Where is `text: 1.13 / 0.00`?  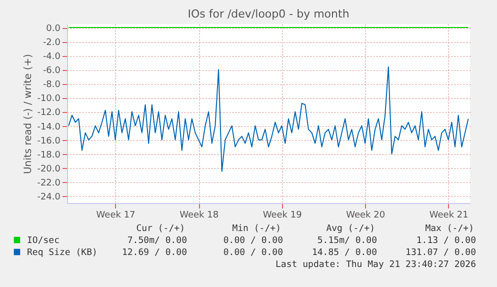
text: 1.13 / 0.00 is located at coordinates (446, 241).